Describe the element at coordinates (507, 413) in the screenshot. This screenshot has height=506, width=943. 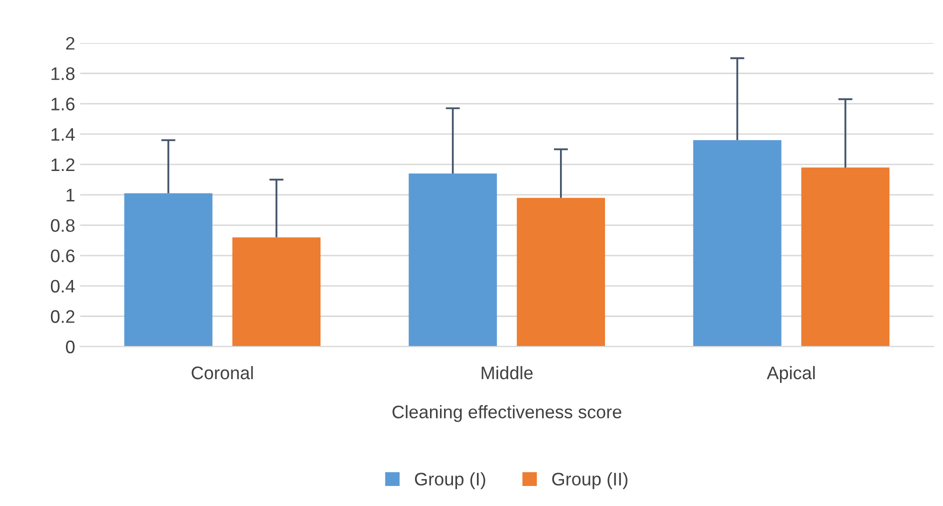
I see `x-axis-title: Cleaning effectiveness score` at that location.